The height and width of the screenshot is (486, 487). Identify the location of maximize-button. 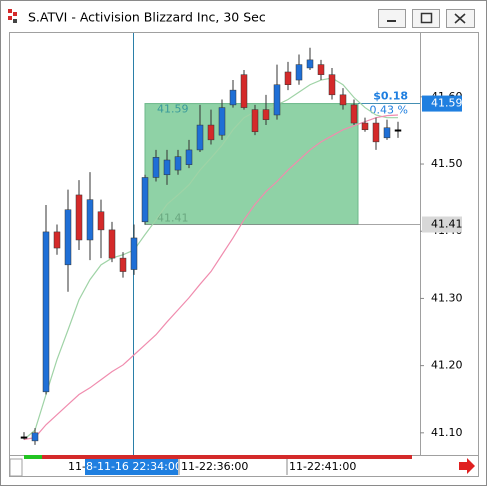
(426, 18).